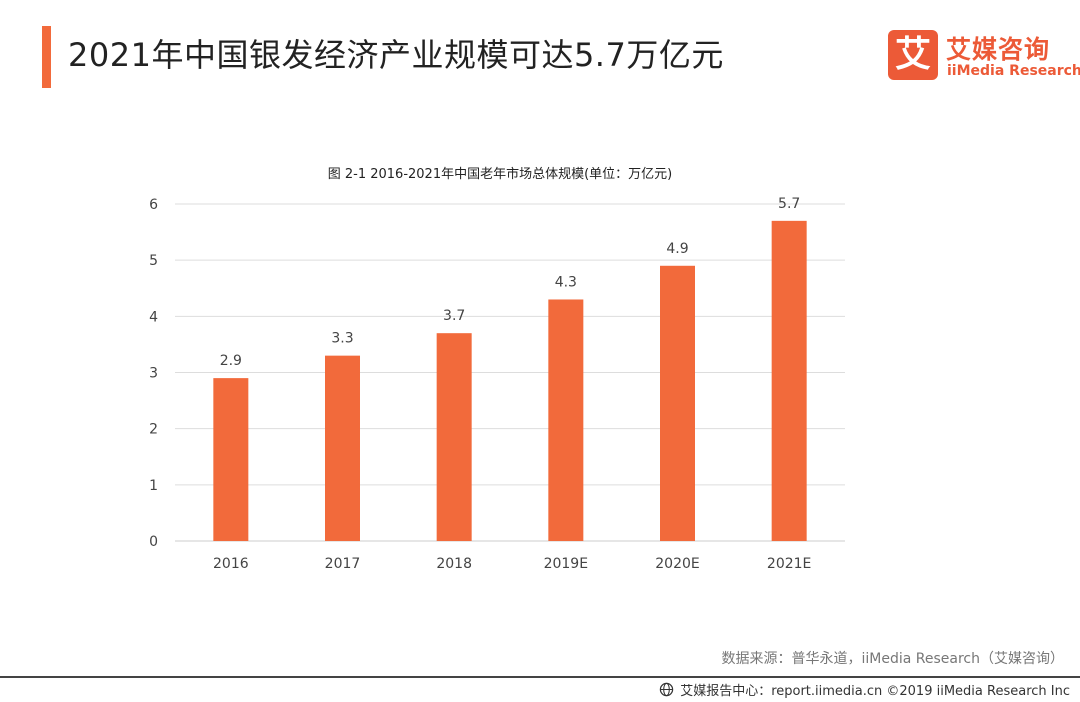  What do you see at coordinates (454, 316) in the screenshot?
I see `value-label-2018: 3.7` at bounding box center [454, 316].